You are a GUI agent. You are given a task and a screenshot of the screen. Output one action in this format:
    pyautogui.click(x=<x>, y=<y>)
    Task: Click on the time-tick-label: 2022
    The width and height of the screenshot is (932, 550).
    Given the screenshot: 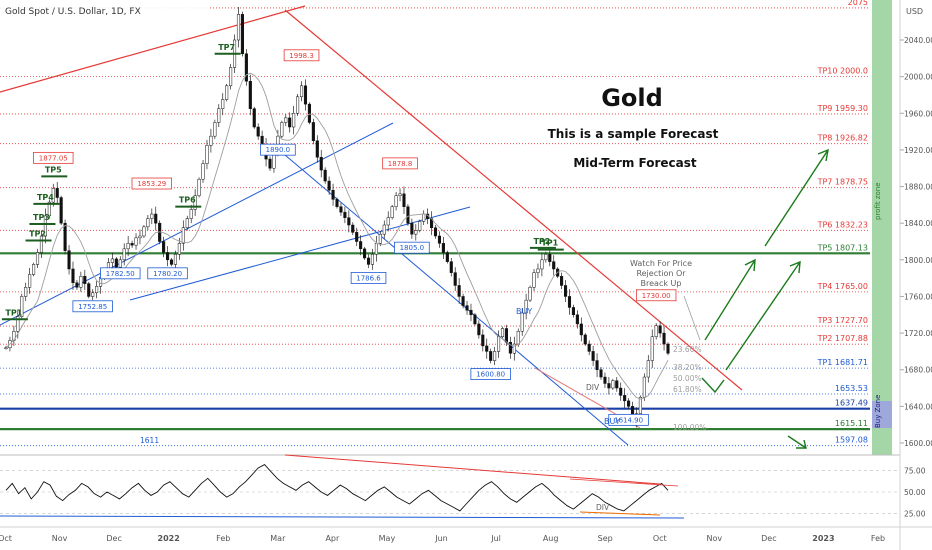 What is the action you would take?
    pyautogui.click(x=169, y=538)
    